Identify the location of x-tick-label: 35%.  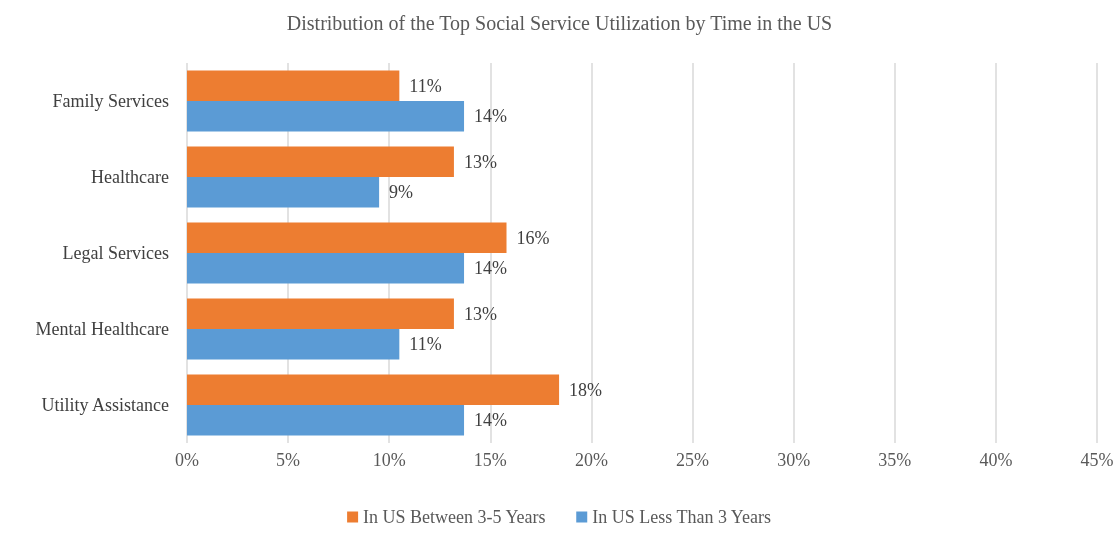
(895, 460).